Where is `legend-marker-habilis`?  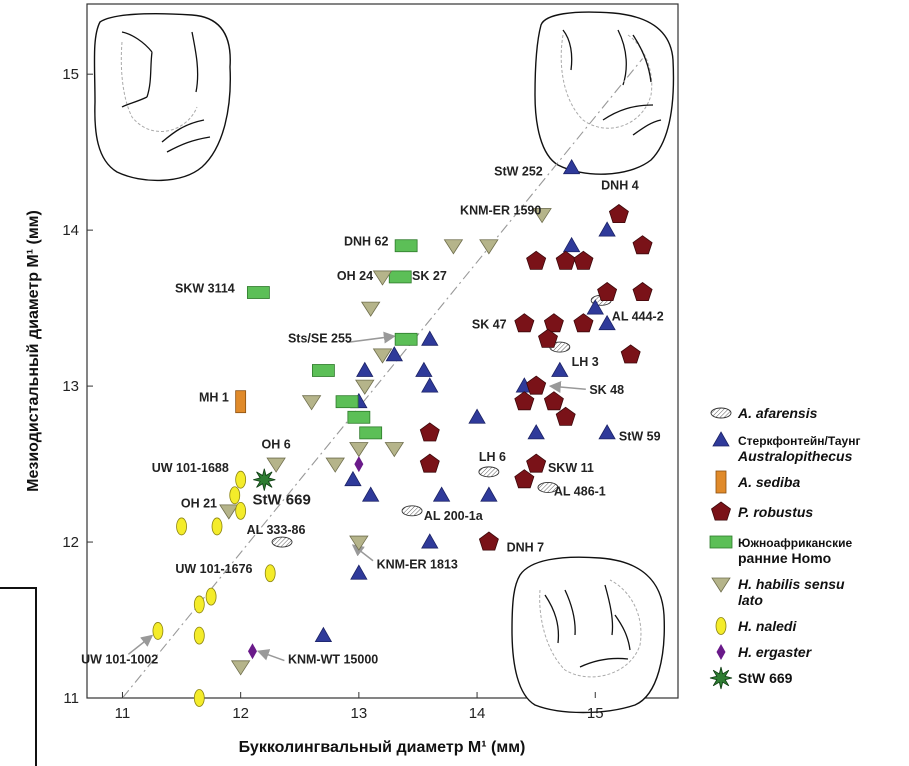 legend-marker-habilis is located at coordinates (721, 585).